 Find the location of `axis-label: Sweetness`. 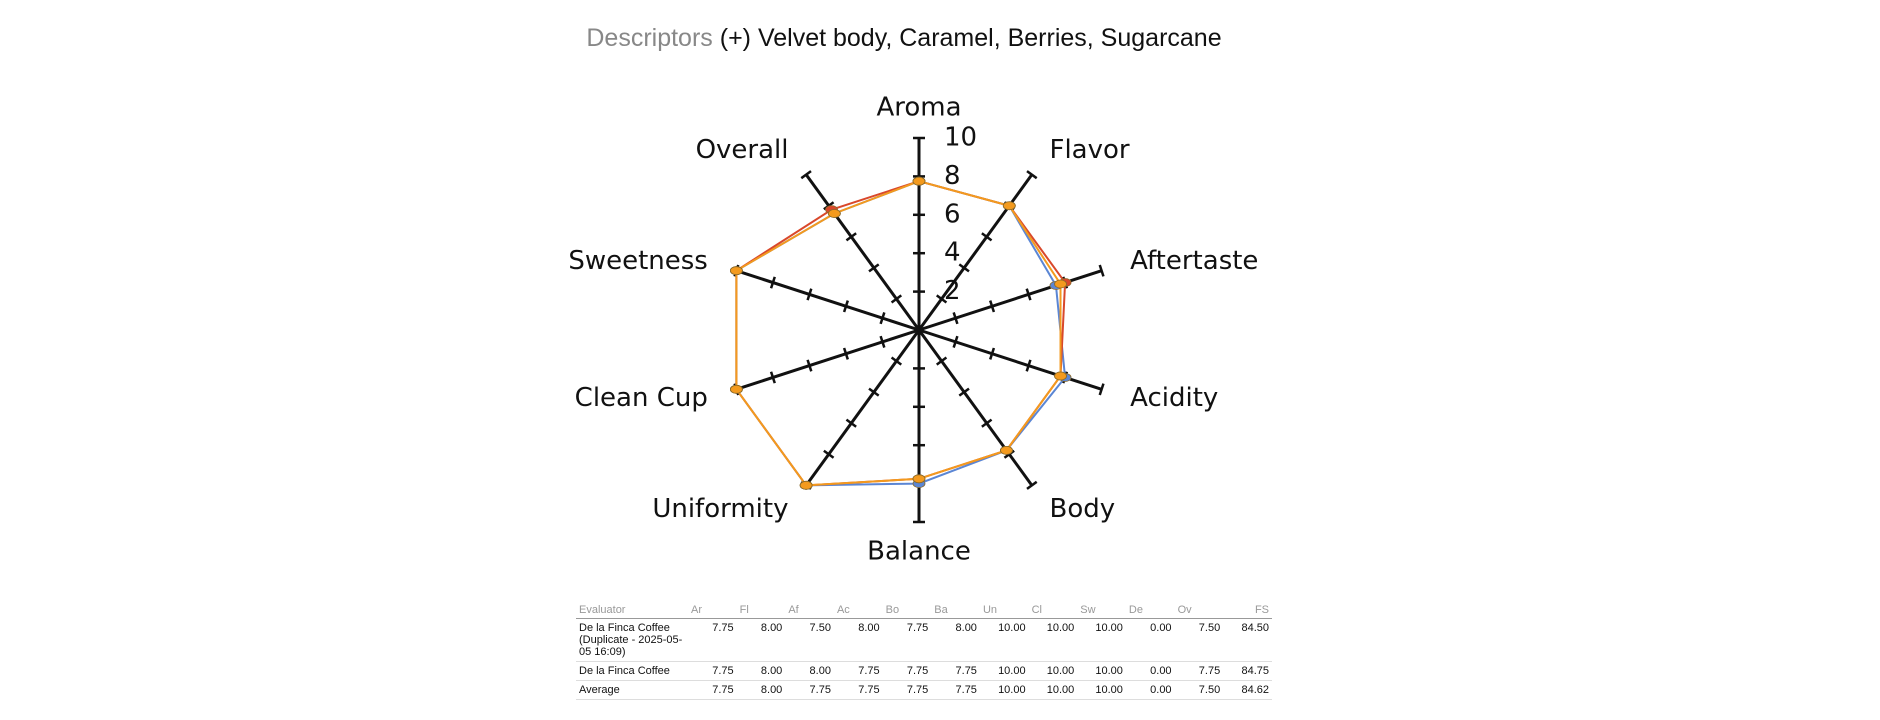

axis-label: Sweetness is located at coordinates (638, 261).